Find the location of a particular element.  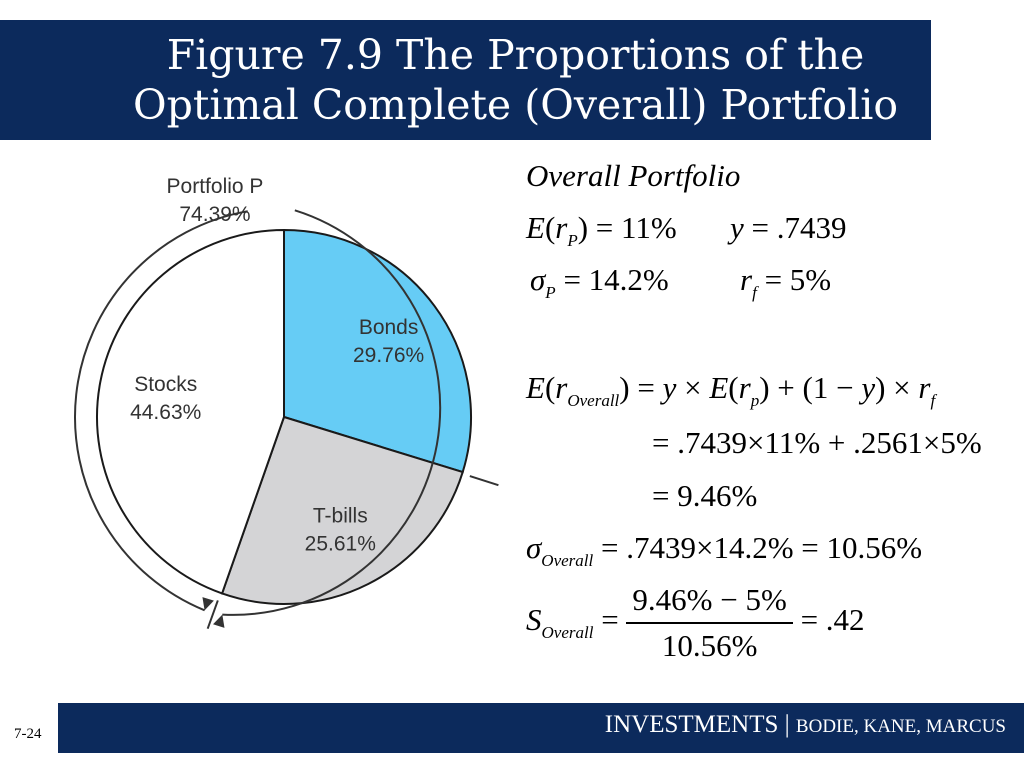

pie-slice-bonds is located at coordinates (377, 351).